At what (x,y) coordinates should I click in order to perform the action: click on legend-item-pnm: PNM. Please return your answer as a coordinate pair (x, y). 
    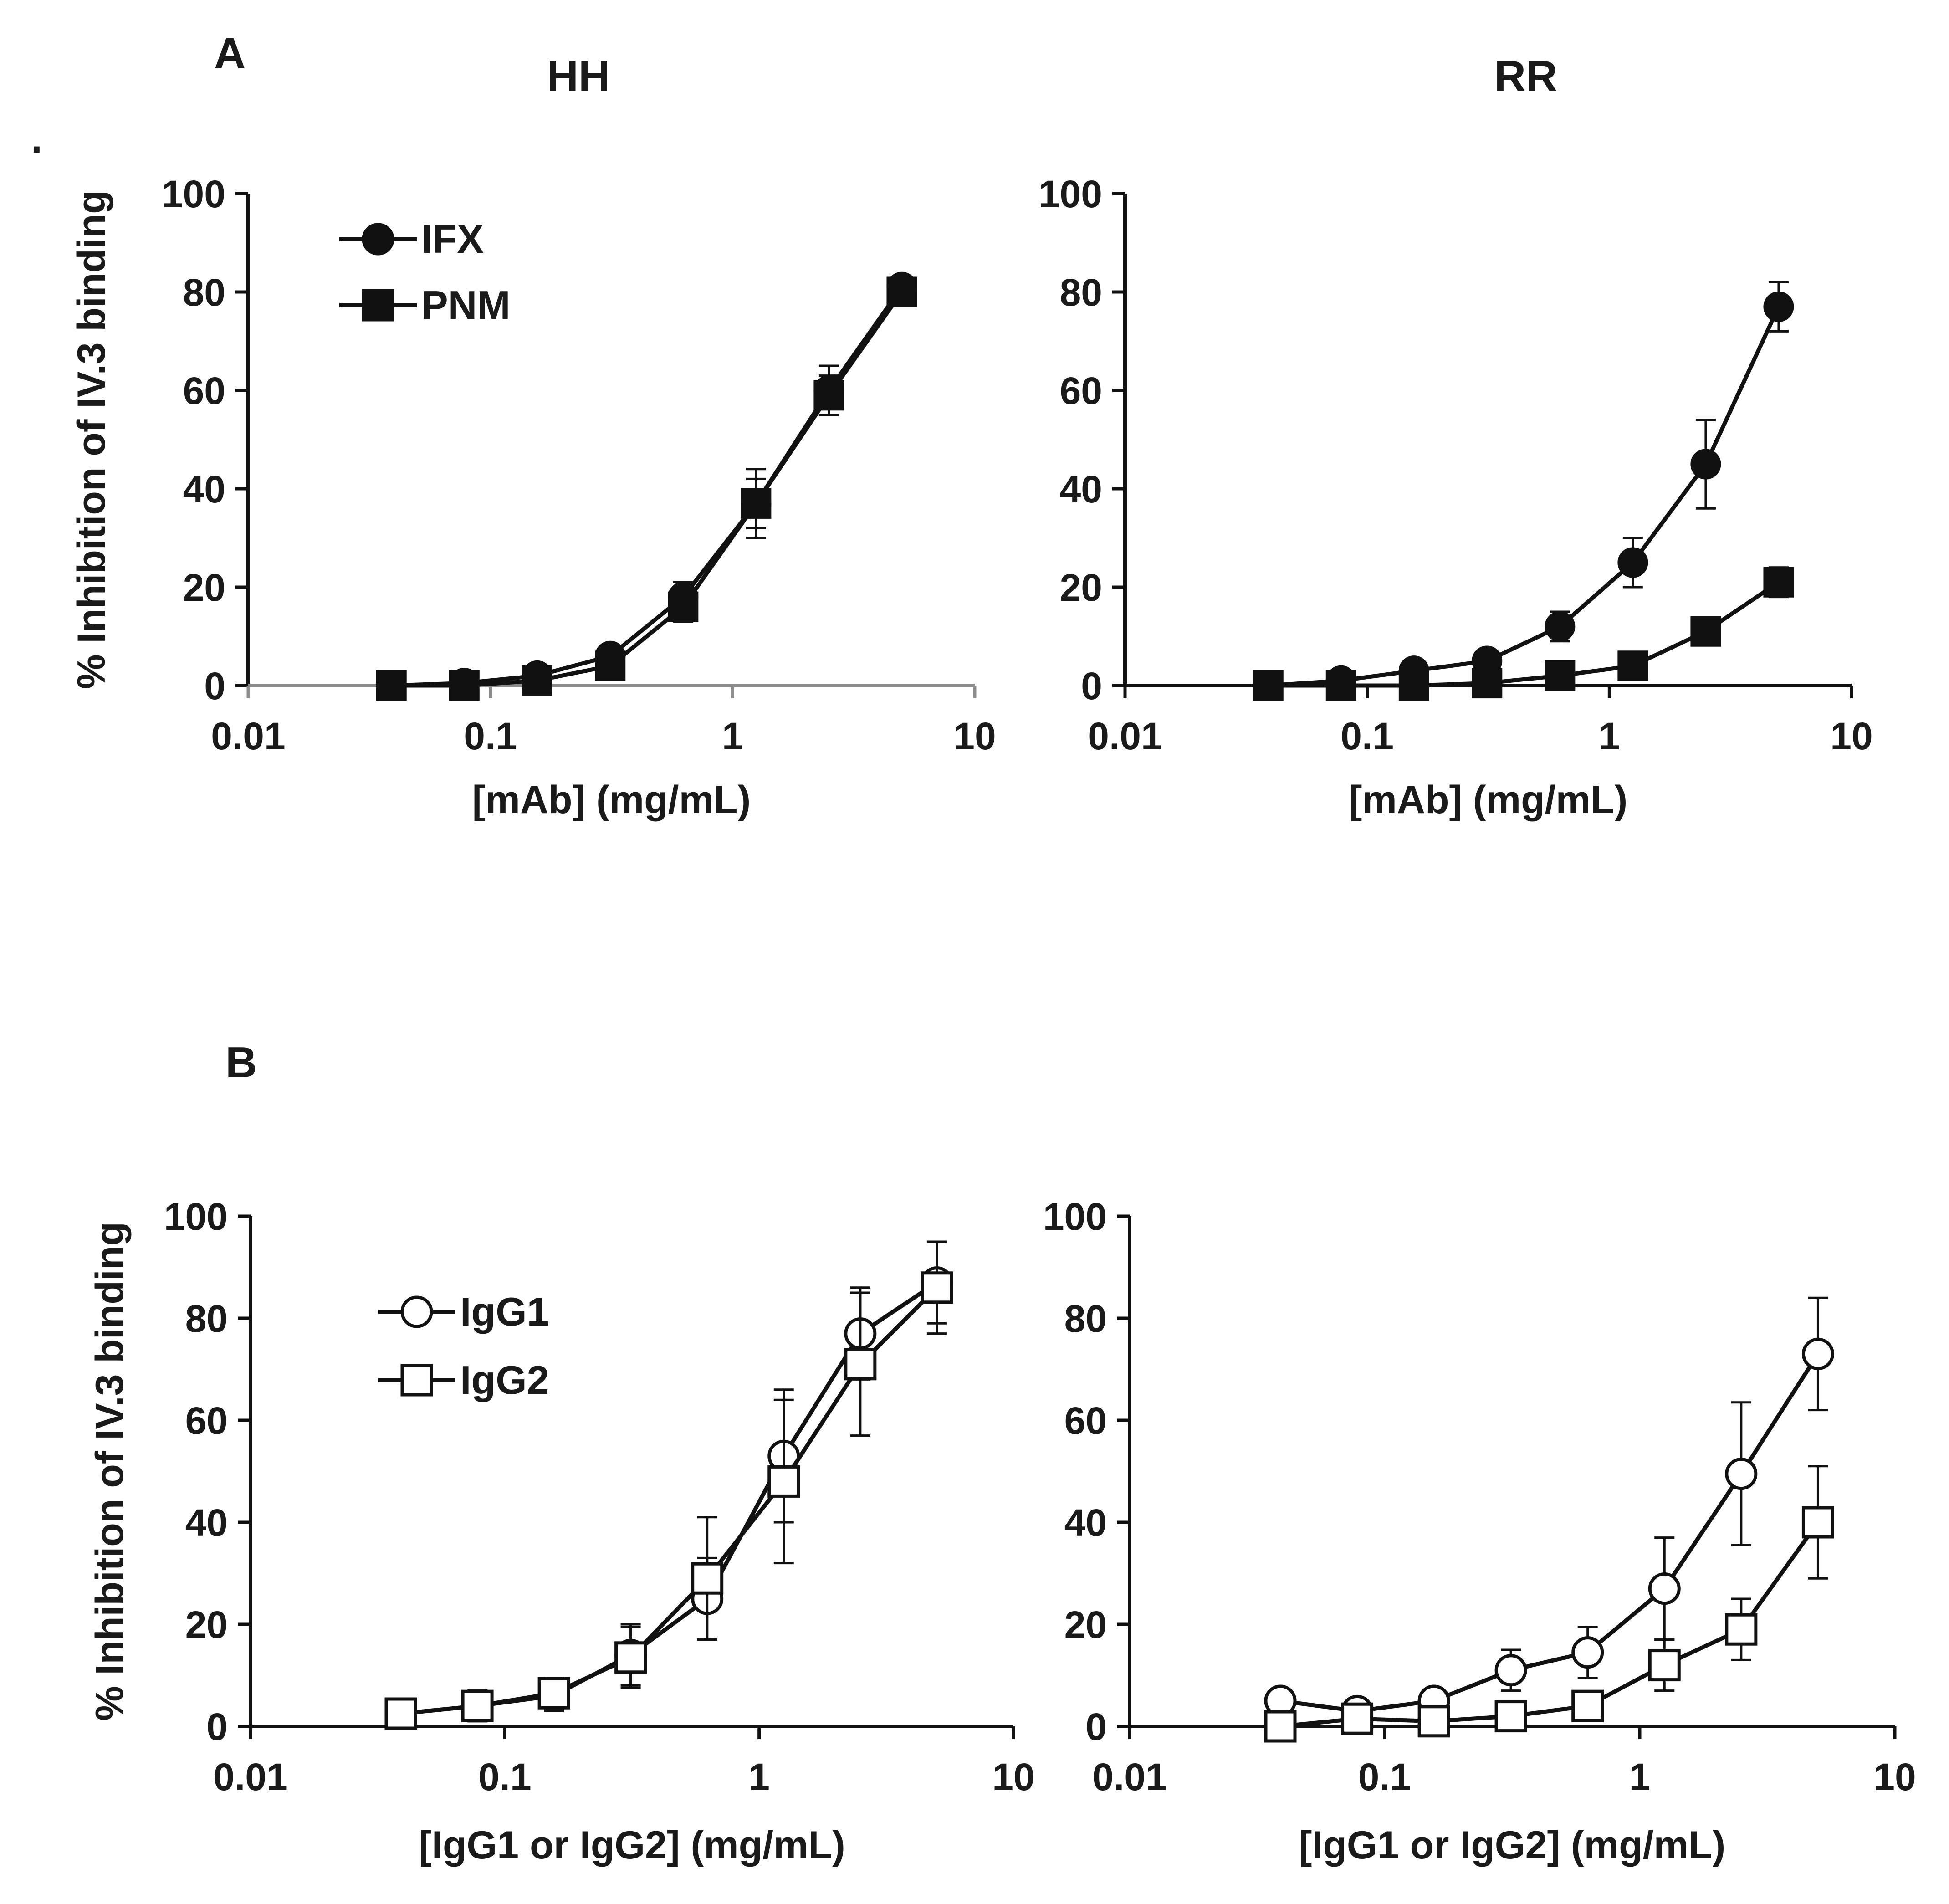
    Looking at the image, I should click on (425, 305).